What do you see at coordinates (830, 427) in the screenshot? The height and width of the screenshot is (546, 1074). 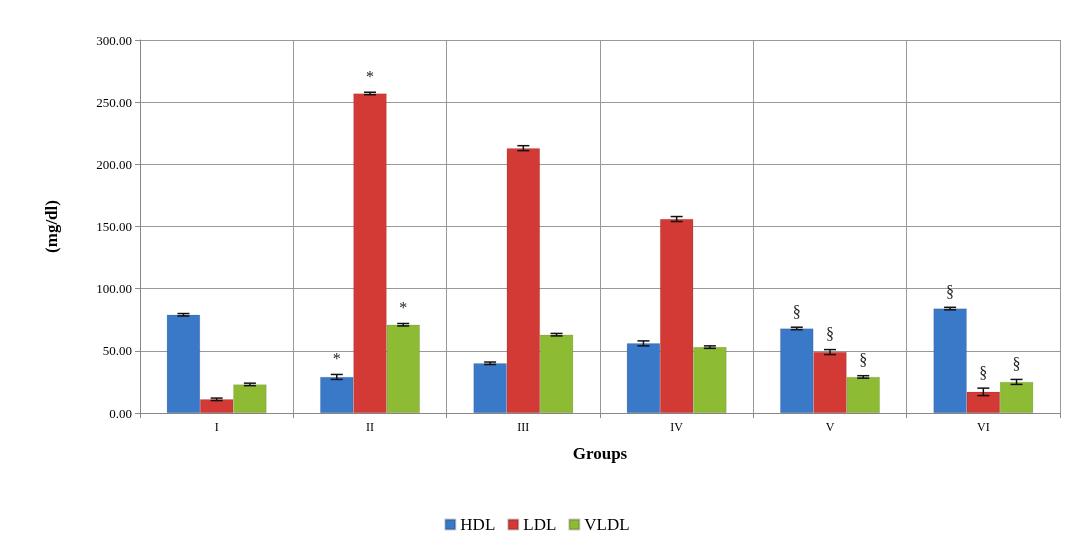 I see `x-tick-label: V` at bounding box center [830, 427].